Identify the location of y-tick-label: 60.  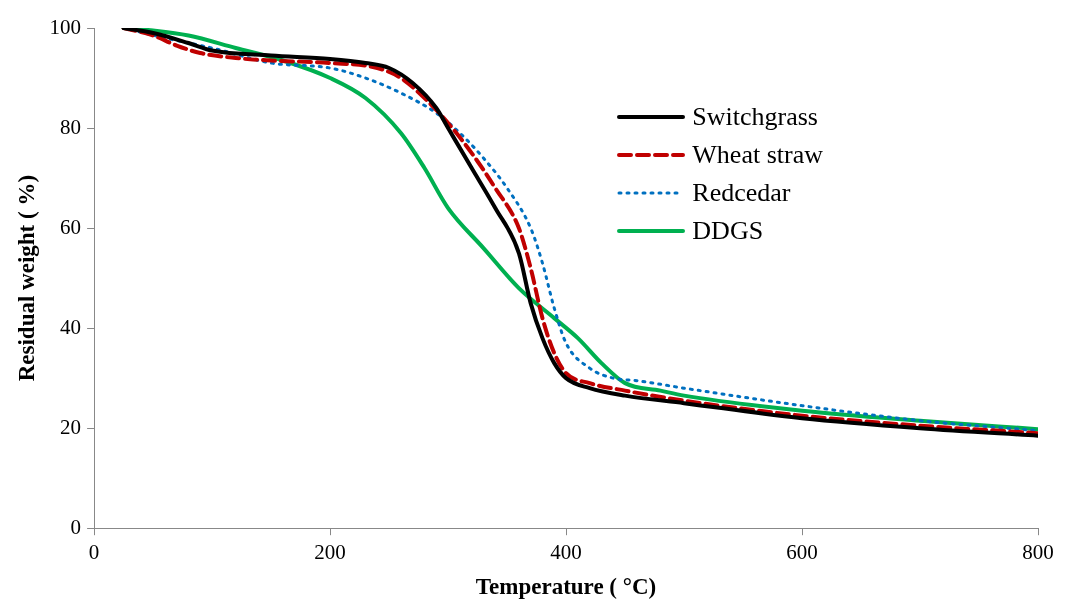
(71, 226).